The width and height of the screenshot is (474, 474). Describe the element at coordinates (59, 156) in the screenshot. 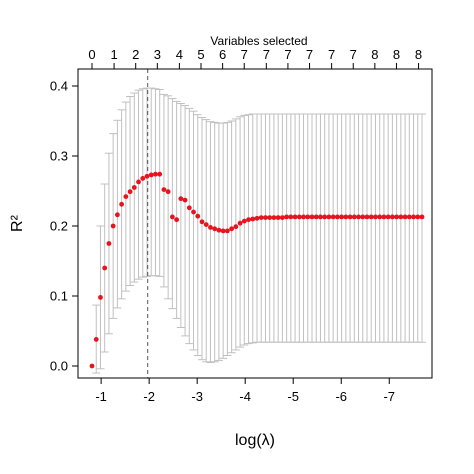

I see `y-tick-label: 0.3` at that location.